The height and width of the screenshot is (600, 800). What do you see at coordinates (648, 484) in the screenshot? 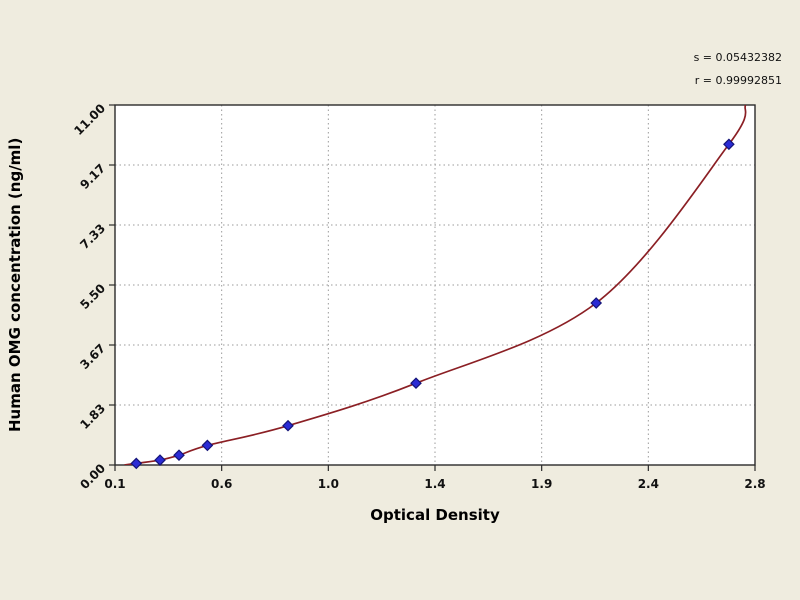
I see `x-tick-label: 2.4` at bounding box center [648, 484].